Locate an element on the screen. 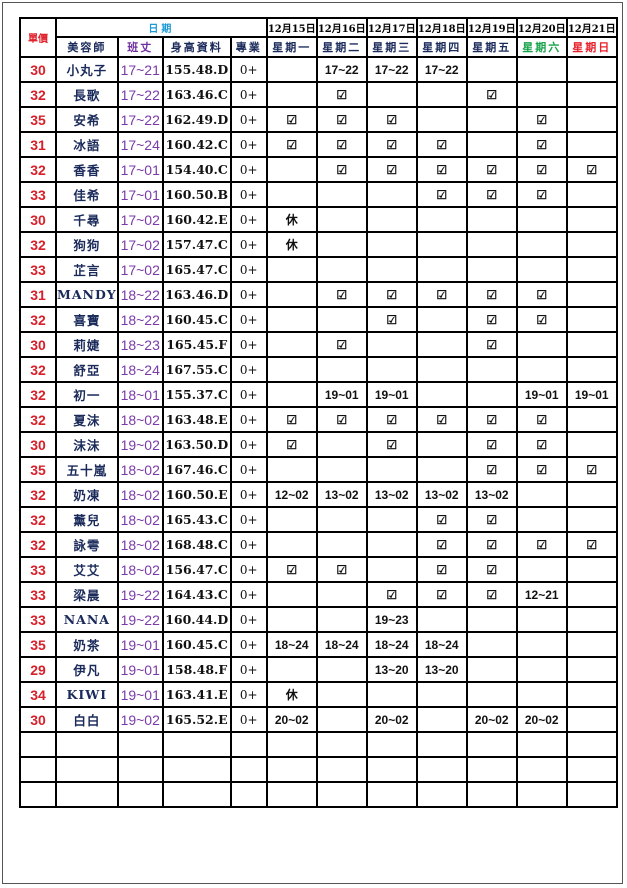 Image resolution: width=627 pixels, height=888 pixels. price-cell: 33 is located at coordinates (38, 569).